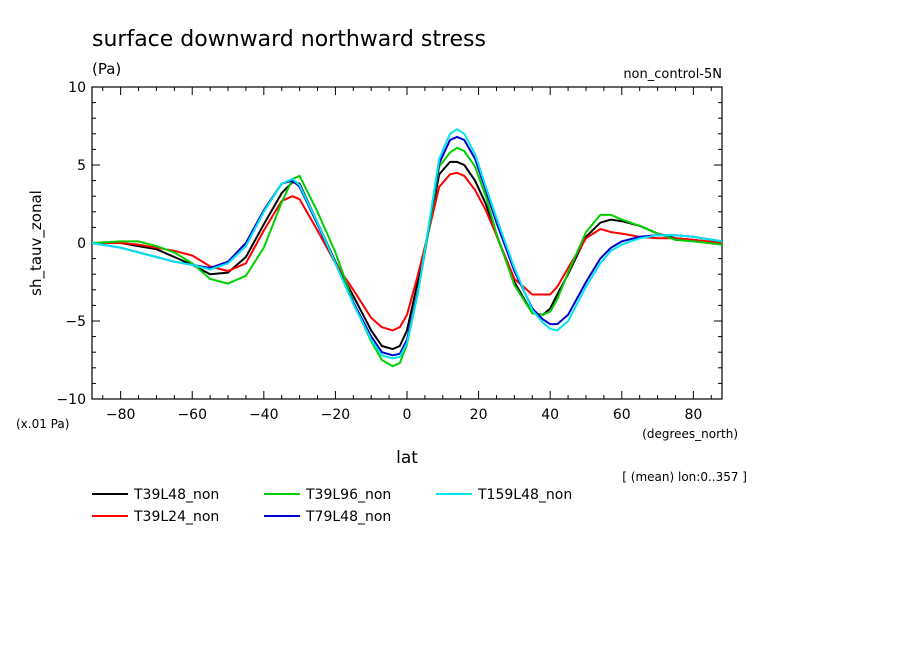  I want to click on y-tick-label: 10, so click(77, 88).